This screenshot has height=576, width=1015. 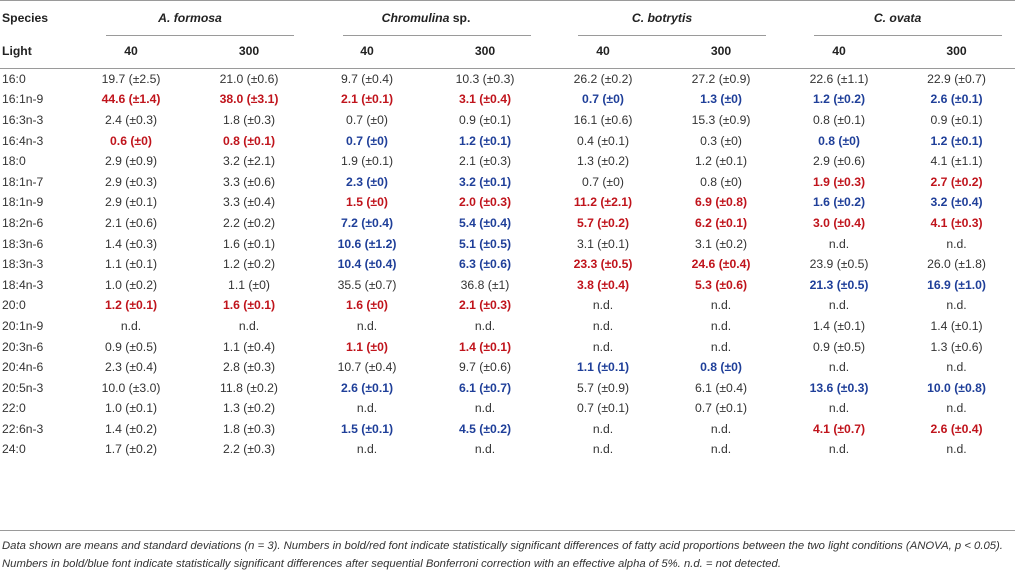 I want to click on value-cell: 2.4 (±0.3), so click(x=131, y=119).